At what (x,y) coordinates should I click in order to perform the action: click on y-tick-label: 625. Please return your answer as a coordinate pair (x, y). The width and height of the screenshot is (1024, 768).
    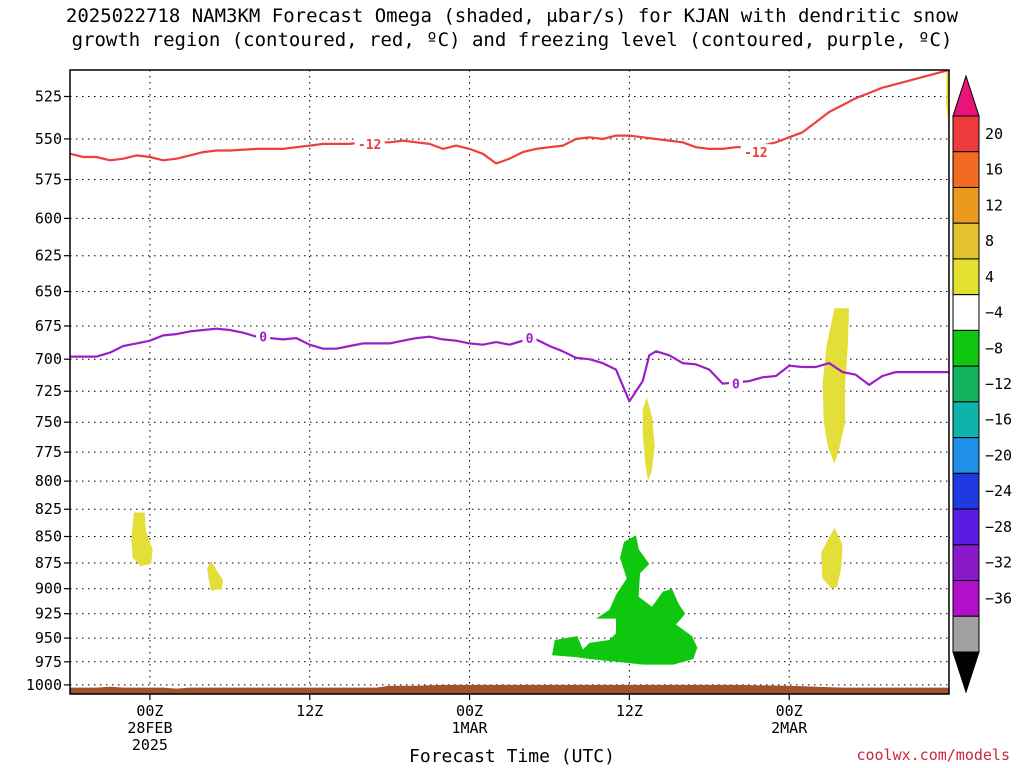
    Looking at the image, I should click on (48, 256).